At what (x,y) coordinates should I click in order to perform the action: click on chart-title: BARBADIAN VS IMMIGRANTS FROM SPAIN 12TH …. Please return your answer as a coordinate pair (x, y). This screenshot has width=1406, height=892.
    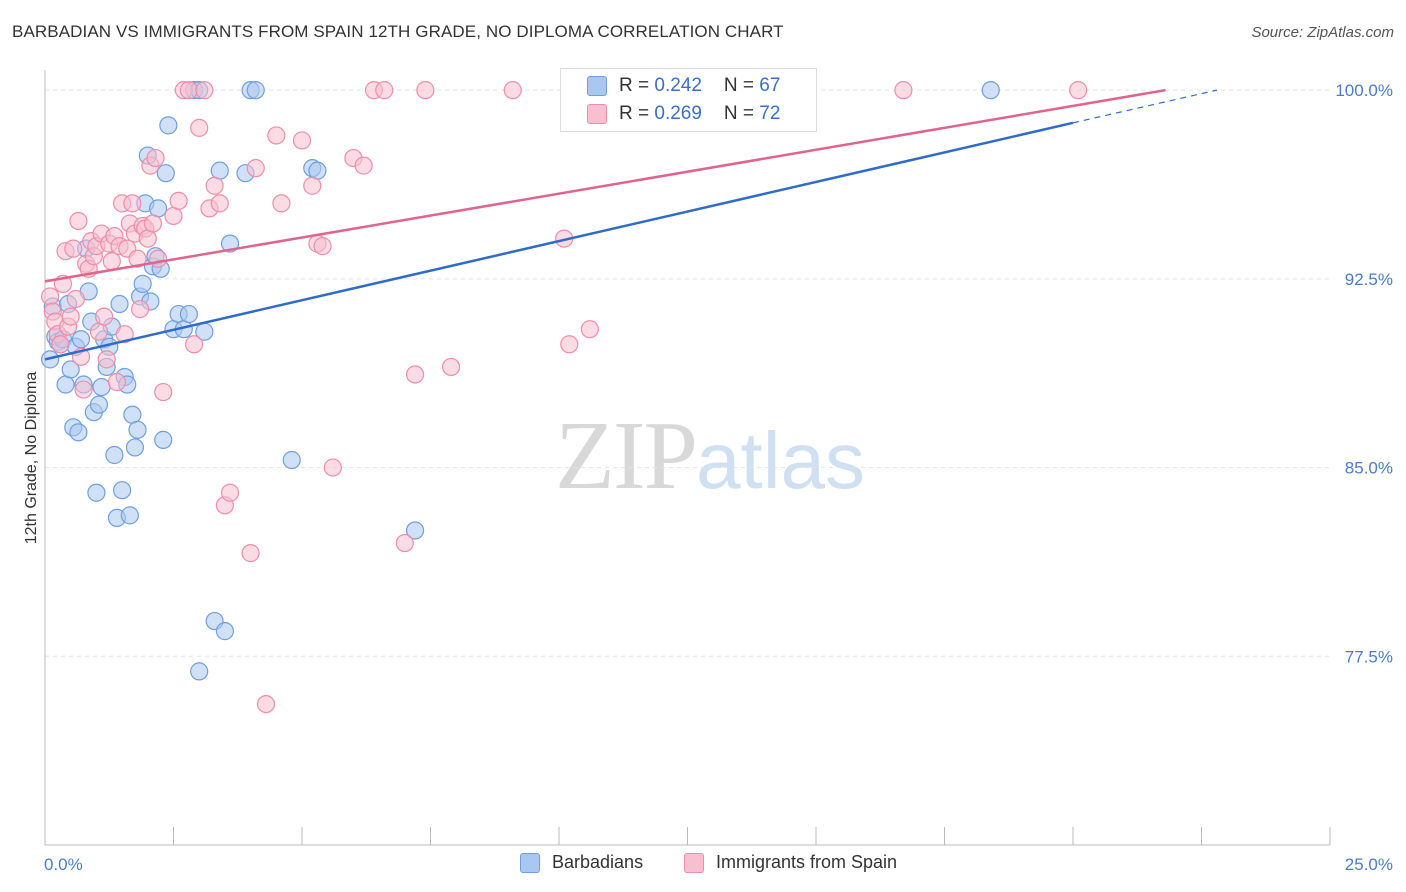
    Looking at the image, I should click on (398, 31).